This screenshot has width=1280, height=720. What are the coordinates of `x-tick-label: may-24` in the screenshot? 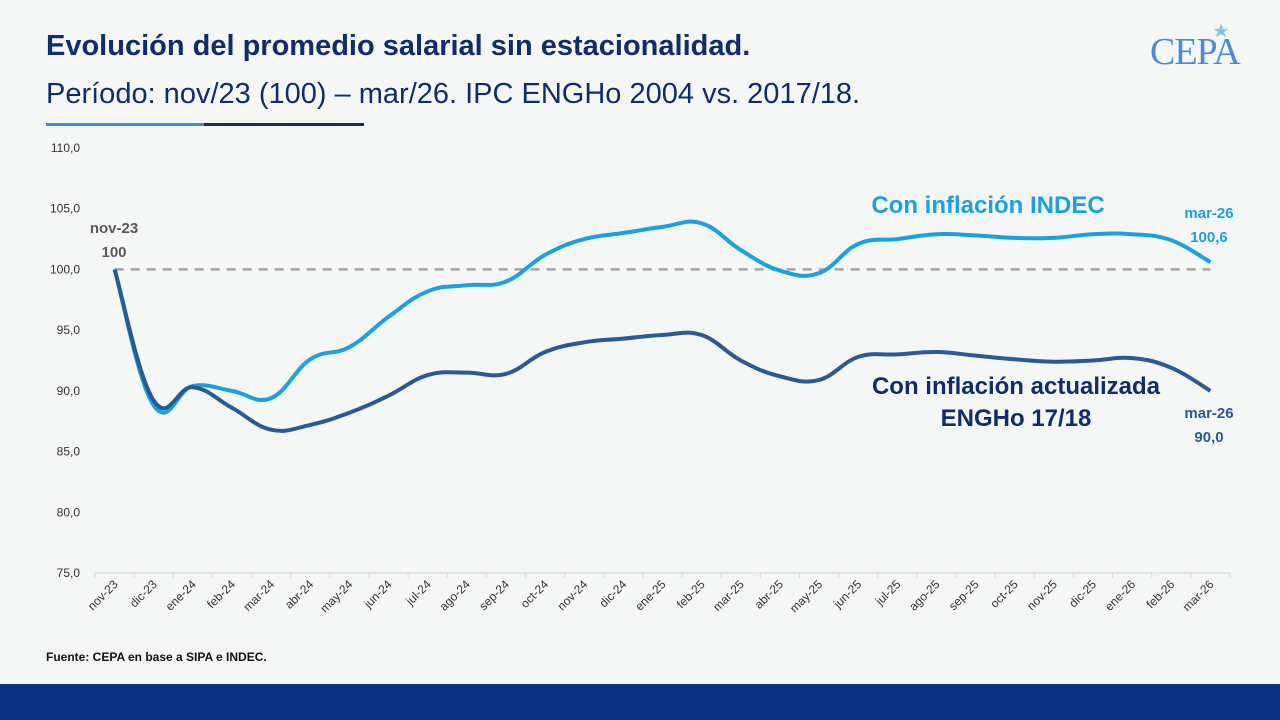 It's located at (336, 596).